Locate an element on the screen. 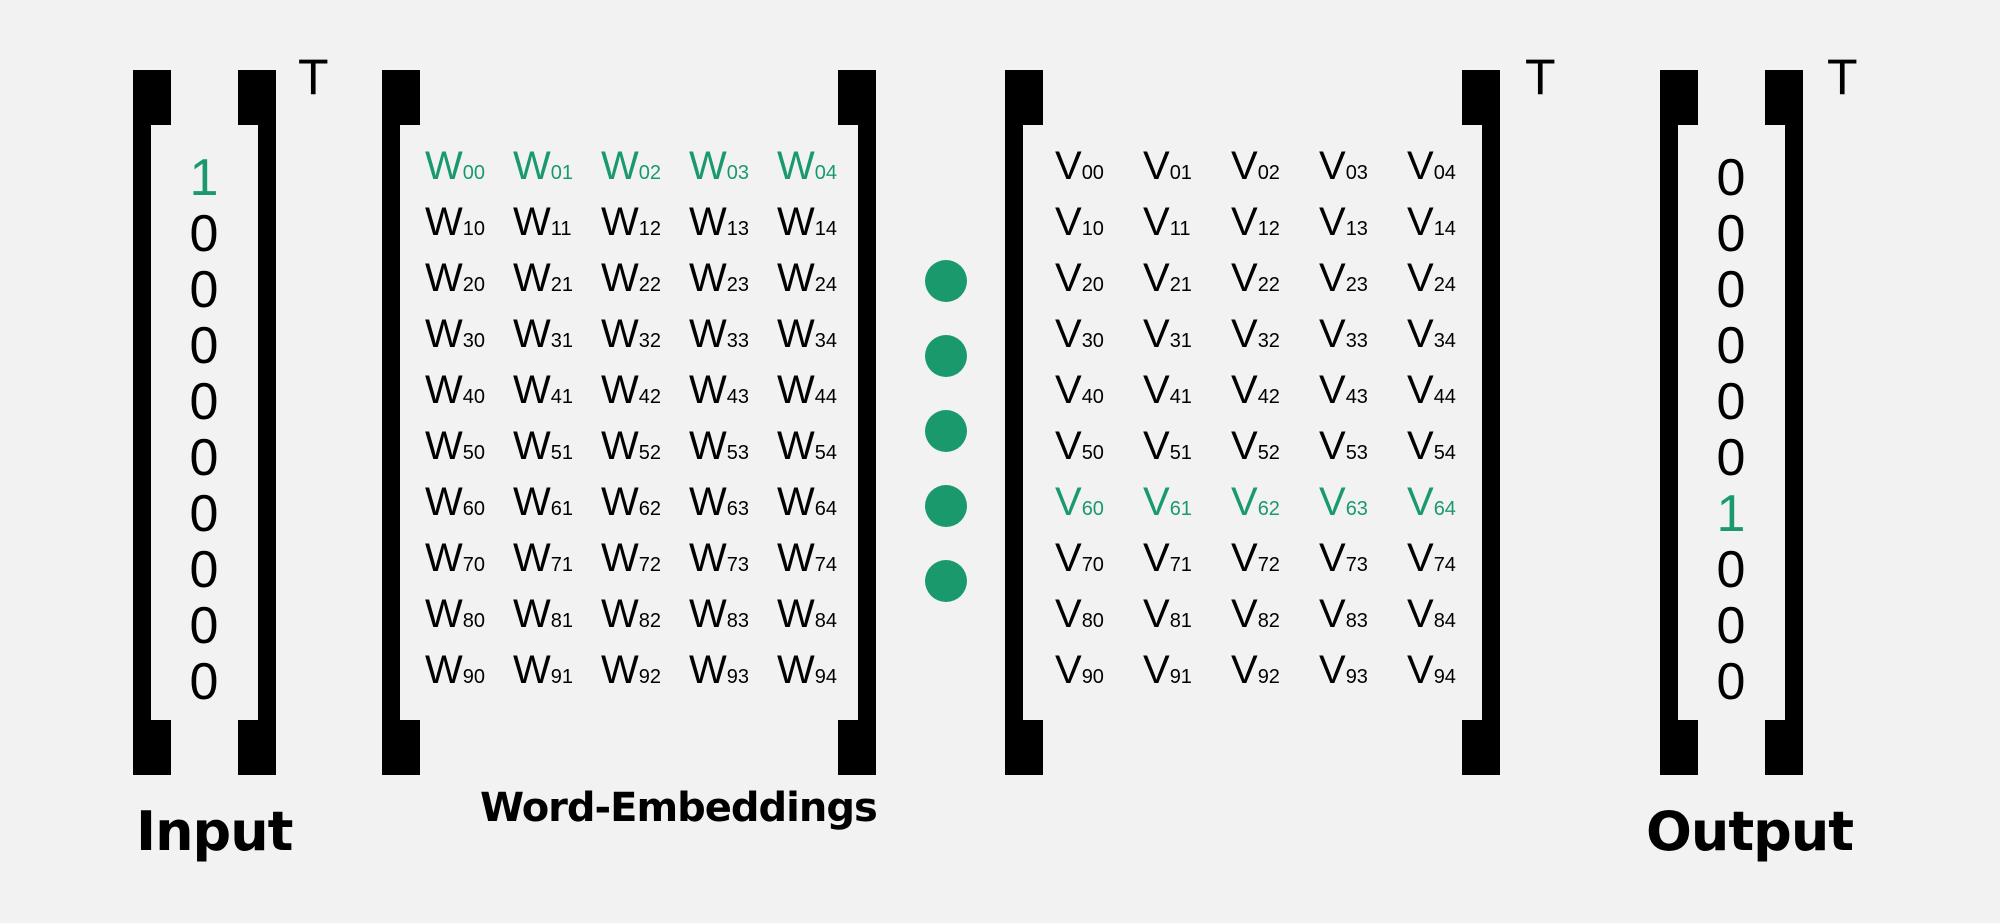  embedding-cell: W81 is located at coordinates (557, 617).